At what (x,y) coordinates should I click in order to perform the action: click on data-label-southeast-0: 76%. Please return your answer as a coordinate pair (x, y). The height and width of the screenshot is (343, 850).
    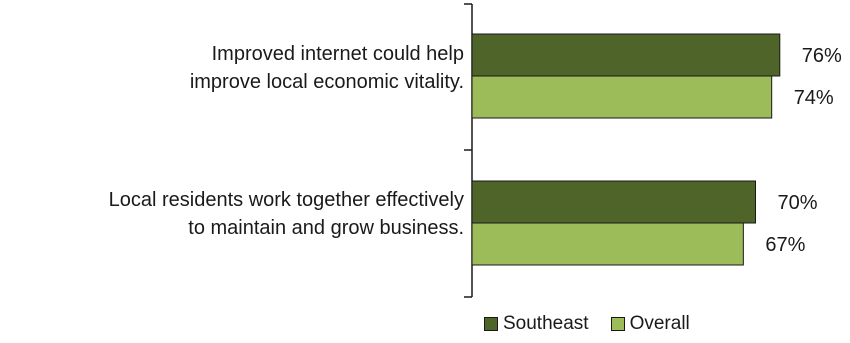
    Looking at the image, I should click on (822, 56).